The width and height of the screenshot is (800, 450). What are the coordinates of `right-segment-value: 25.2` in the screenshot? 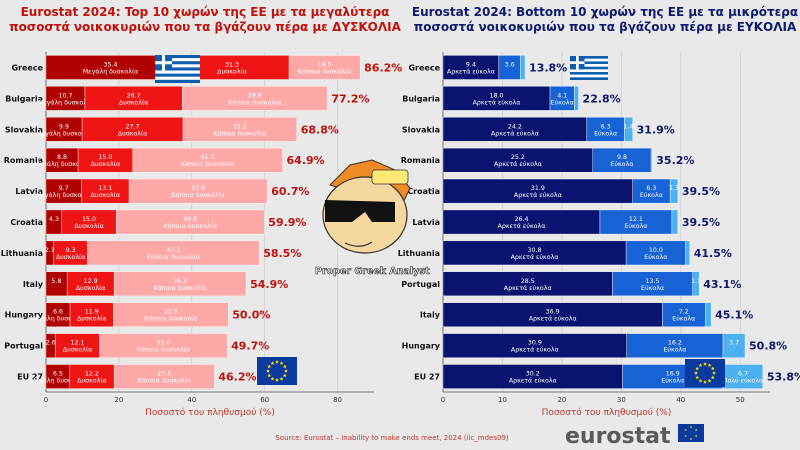 It's located at (518, 157).